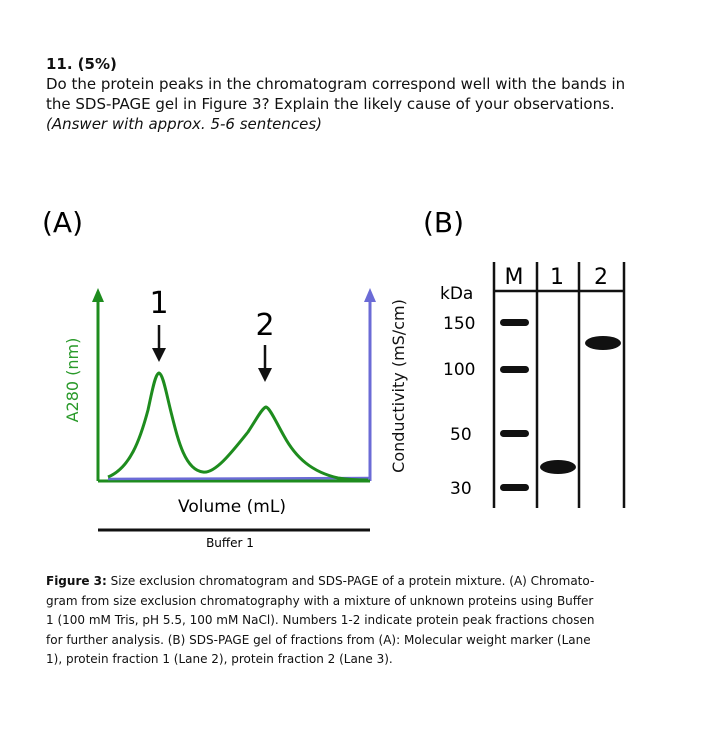 Image resolution: width=711 pixels, height=733 pixels. Describe the element at coordinates (238, 426) in the screenshot. I see `absorbance-trace` at that location.